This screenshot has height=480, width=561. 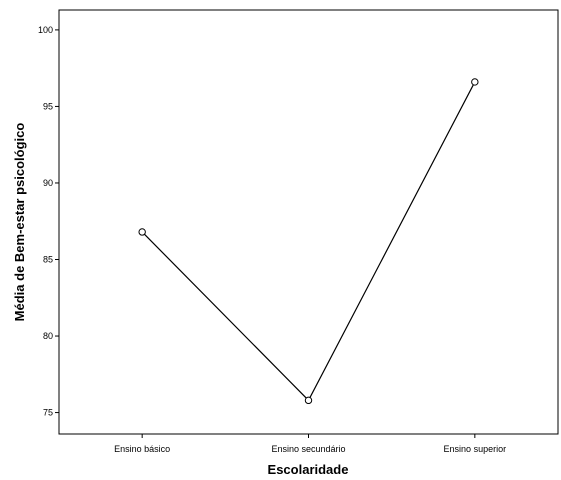 I want to click on y-tick-label: 100, so click(x=45, y=30).